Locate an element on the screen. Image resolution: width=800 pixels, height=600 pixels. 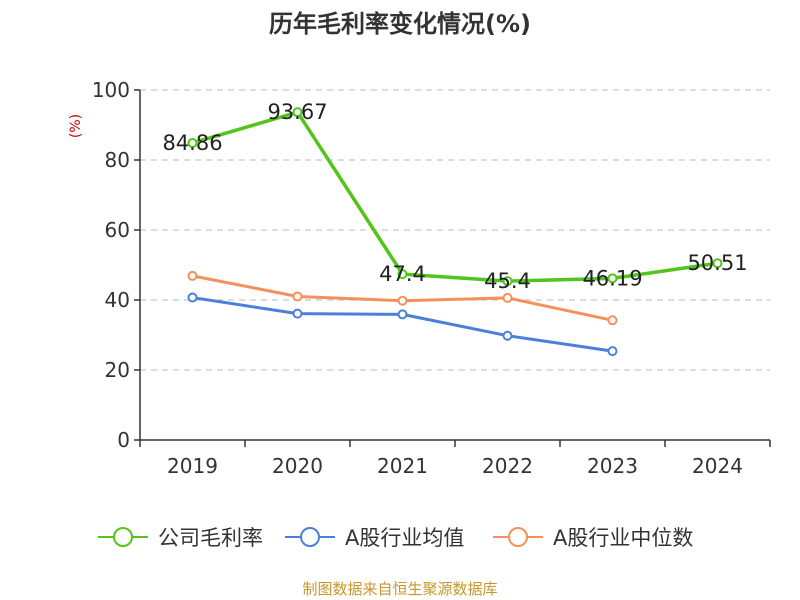
legend-item: A股行业中位数 is located at coordinates (593, 538).